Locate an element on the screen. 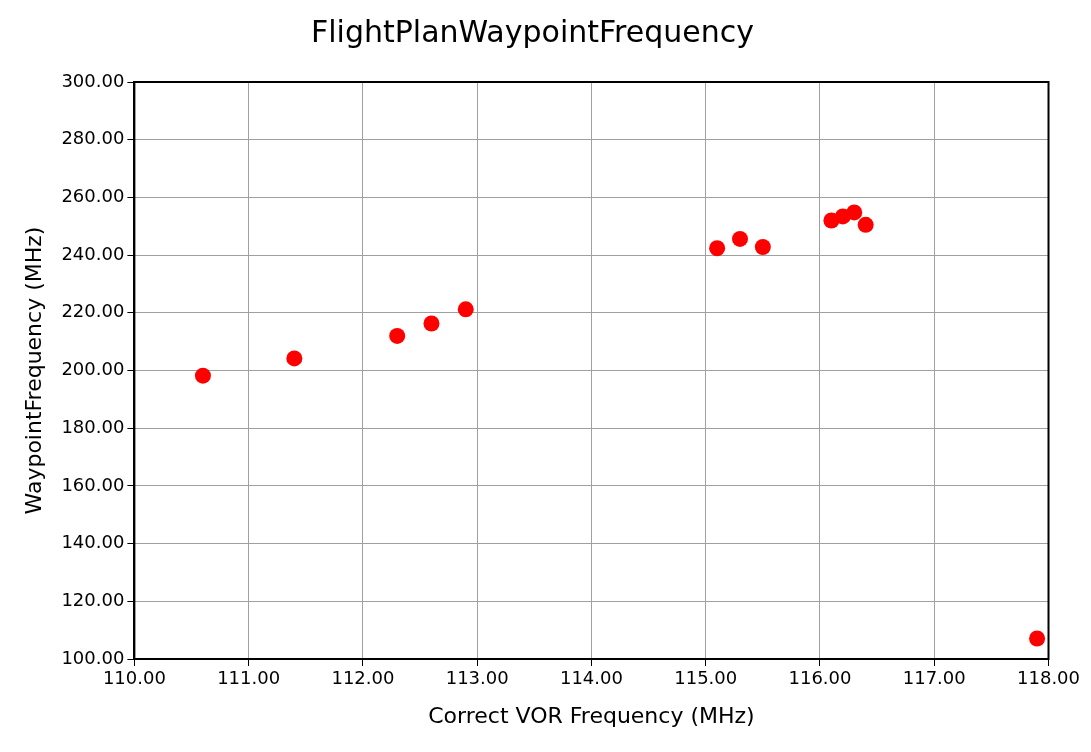  y-tick-label: 160.00 is located at coordinates (93, 484).